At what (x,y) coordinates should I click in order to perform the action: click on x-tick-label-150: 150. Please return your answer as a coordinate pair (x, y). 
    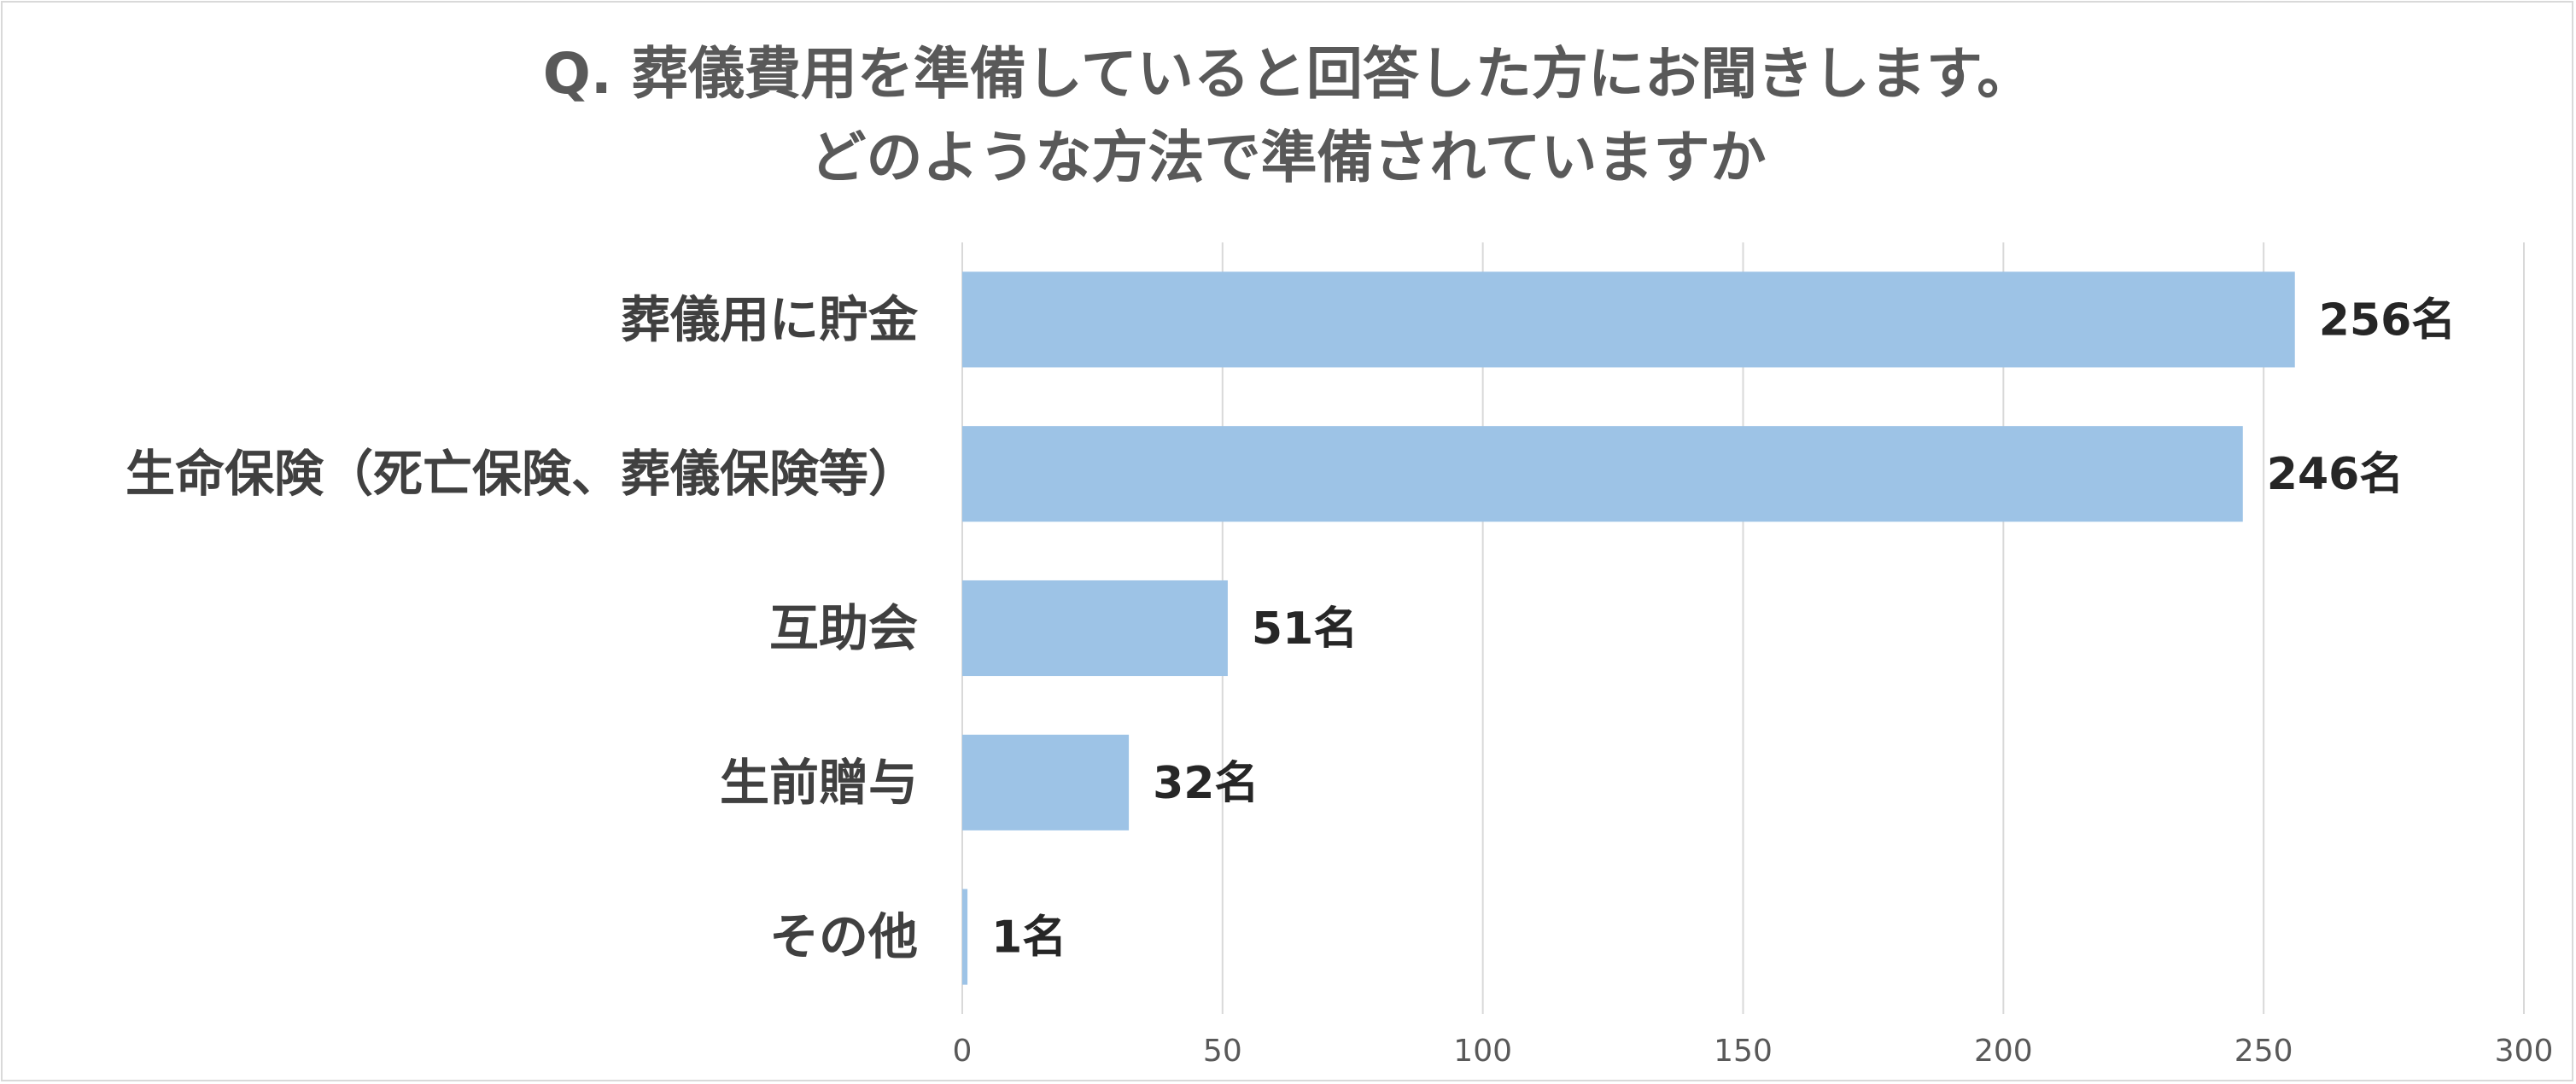
    Looking at the image, I should click on (1743, 1051).